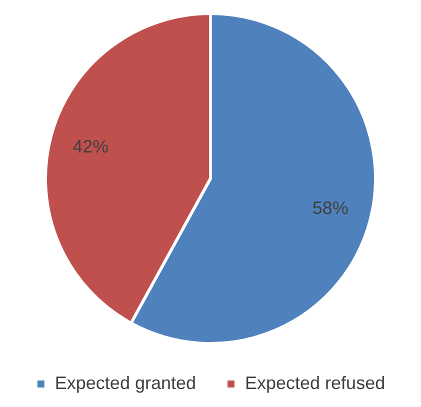 The height and width of the screenshot is (407, 421). Describe the element at coordinates (90, 146) in the screenshot. I see `data-label: 42%` at that location.